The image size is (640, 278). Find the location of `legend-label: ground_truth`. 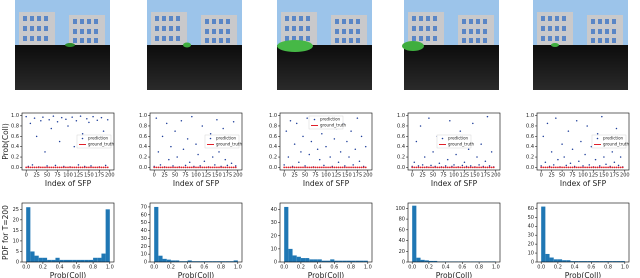

legend-label: ground_truth is located at coordinates (461, 144).